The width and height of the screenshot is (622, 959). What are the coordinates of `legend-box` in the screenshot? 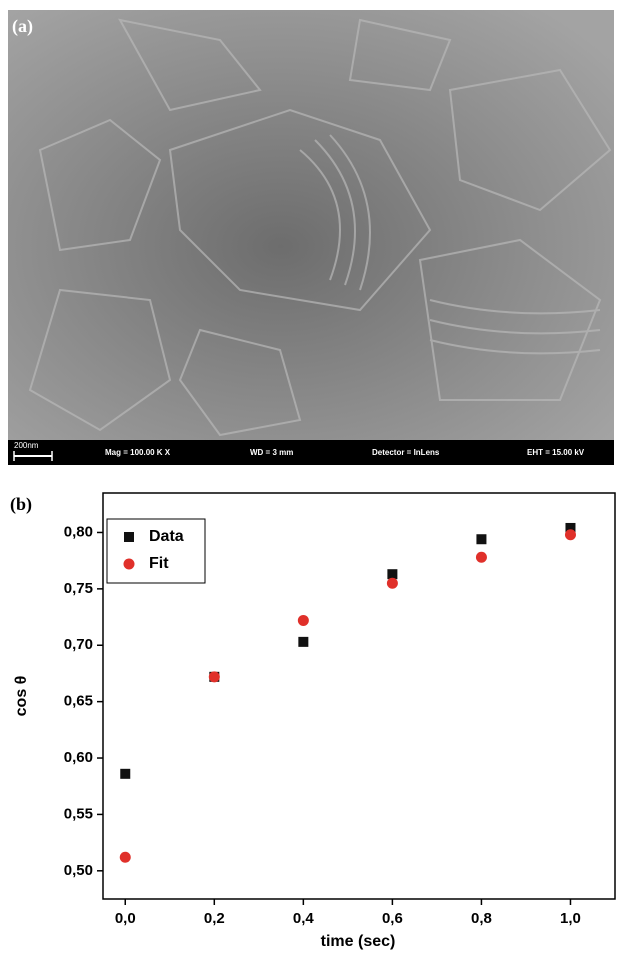 It's located at (156, 551).